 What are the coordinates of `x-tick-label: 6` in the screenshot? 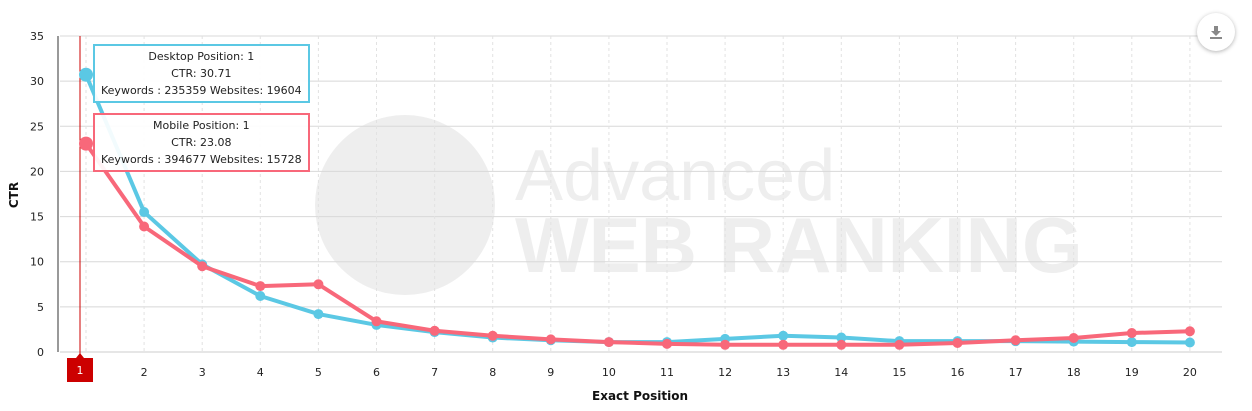 It's located at (376, 372).